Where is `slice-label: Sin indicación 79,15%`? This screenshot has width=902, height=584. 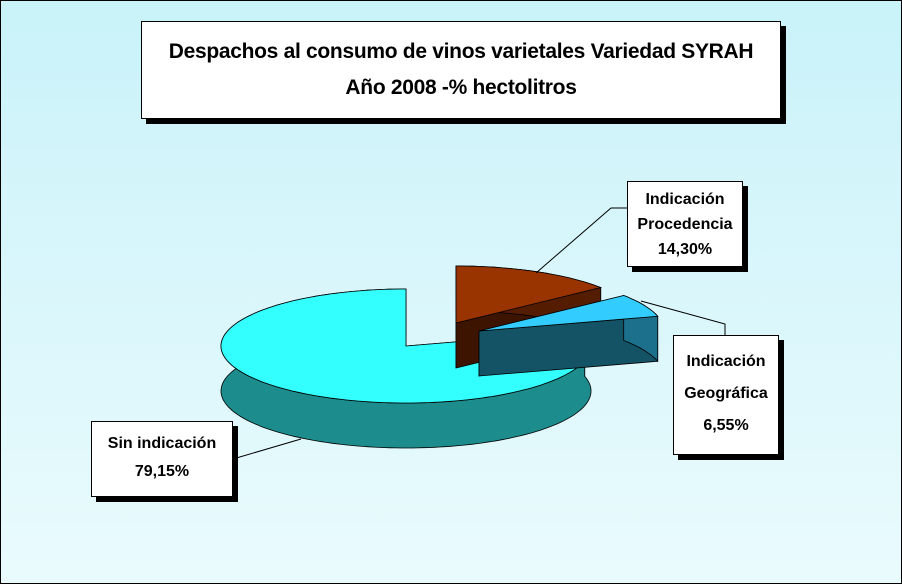
slice-label: Sin indicación 79,15% is located at coordinates (162, 459).